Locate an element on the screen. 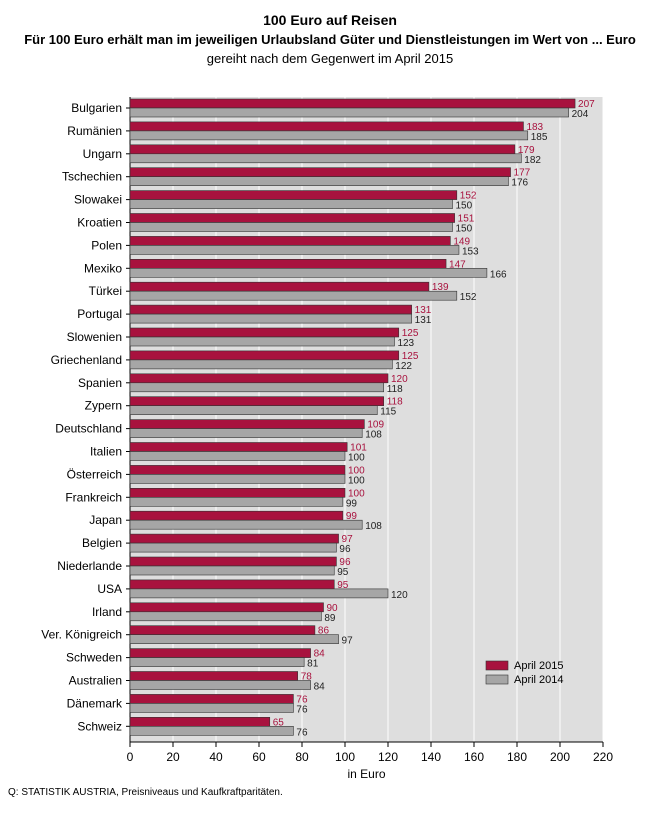 The height and width of the screenshot is (814, 660). category-label: Österreich is located at coordinates (94, 474).